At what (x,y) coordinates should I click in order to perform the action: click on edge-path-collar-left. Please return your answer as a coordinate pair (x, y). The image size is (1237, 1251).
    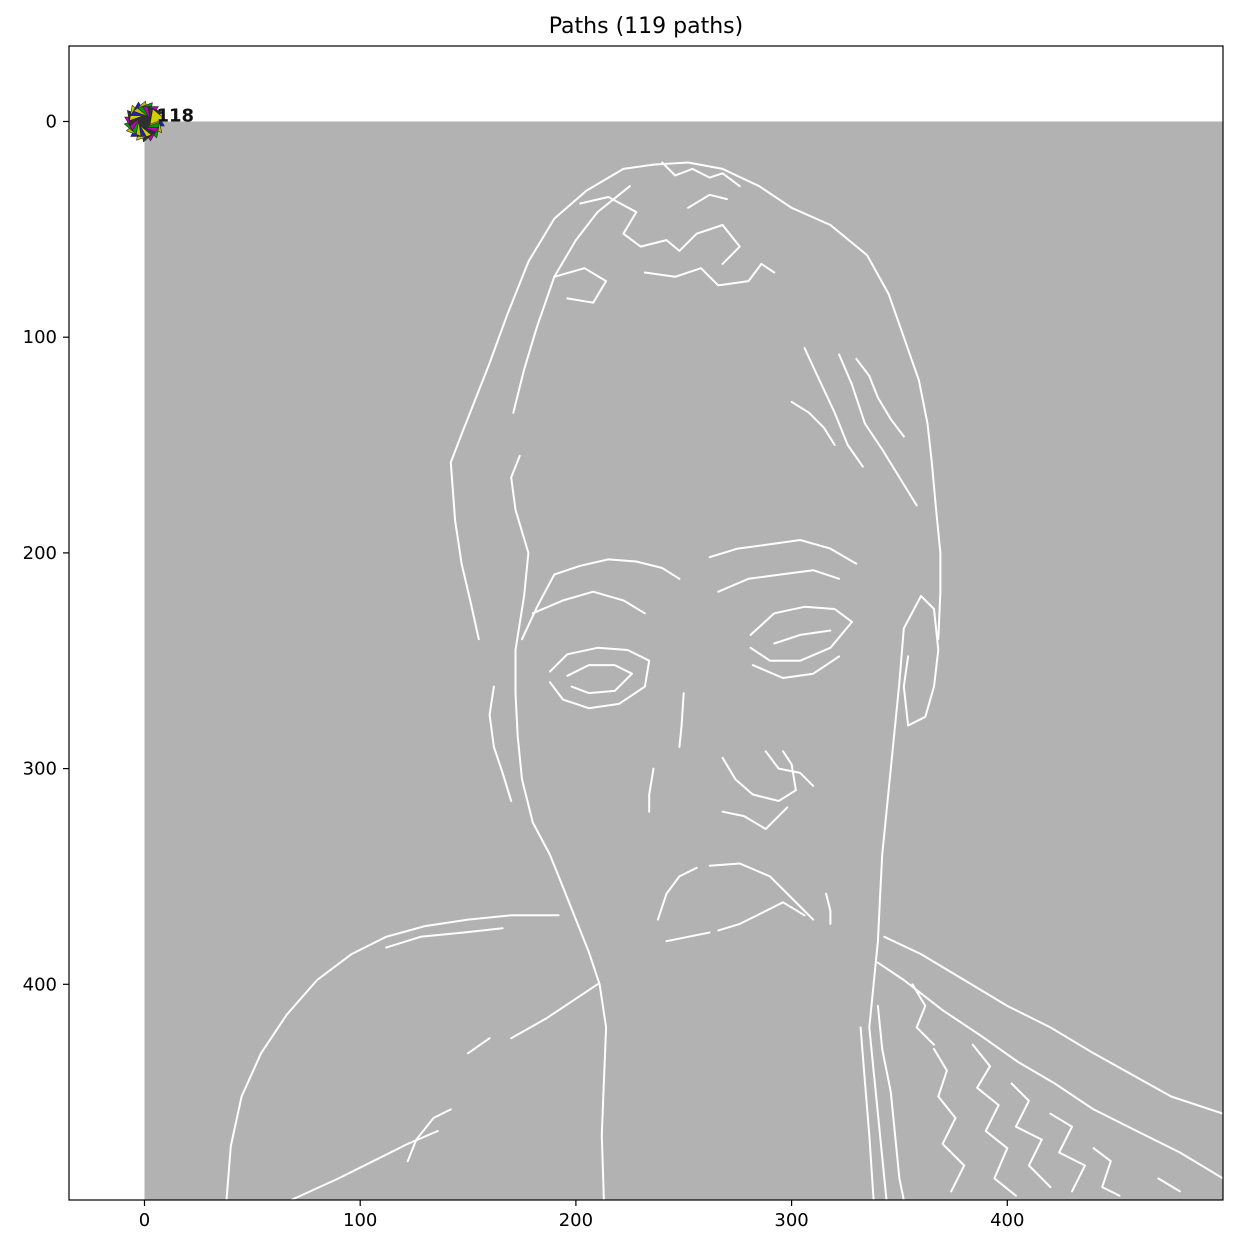
    Looking at the image, I should click on (554, 1011).